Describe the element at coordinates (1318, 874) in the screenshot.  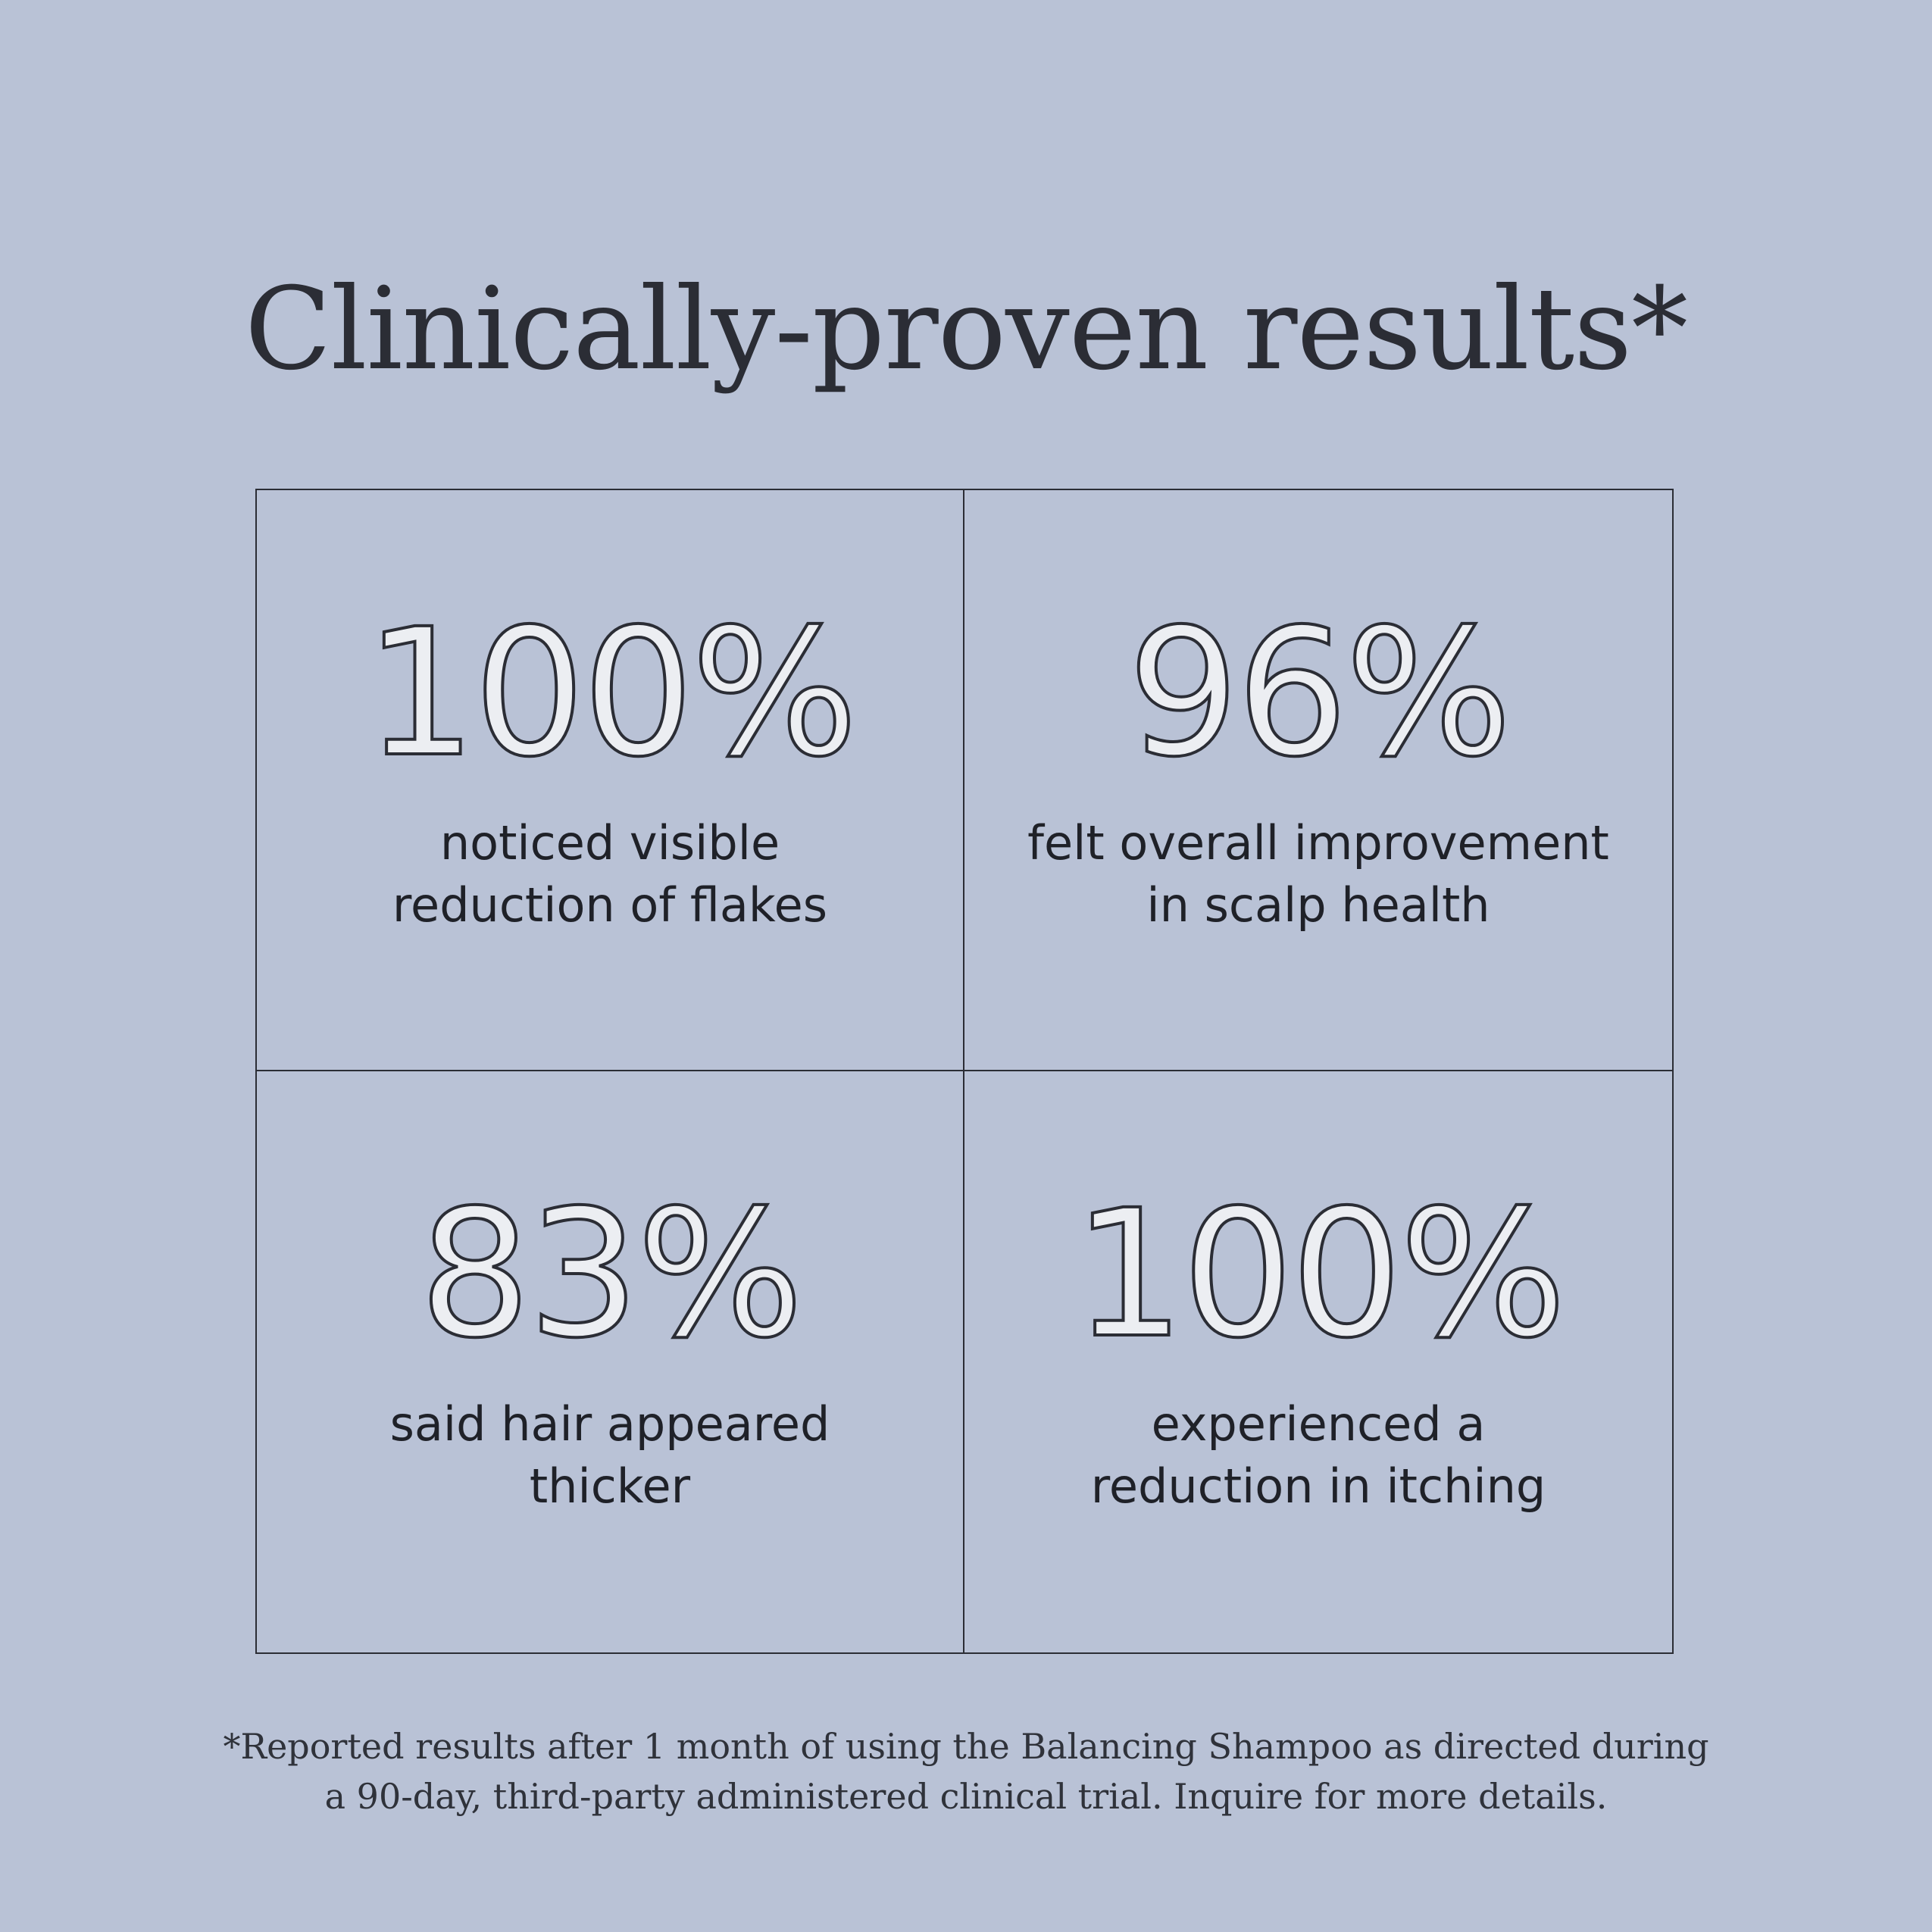
I see `stat-caption: felt overall improvement in scalp health` at that location.